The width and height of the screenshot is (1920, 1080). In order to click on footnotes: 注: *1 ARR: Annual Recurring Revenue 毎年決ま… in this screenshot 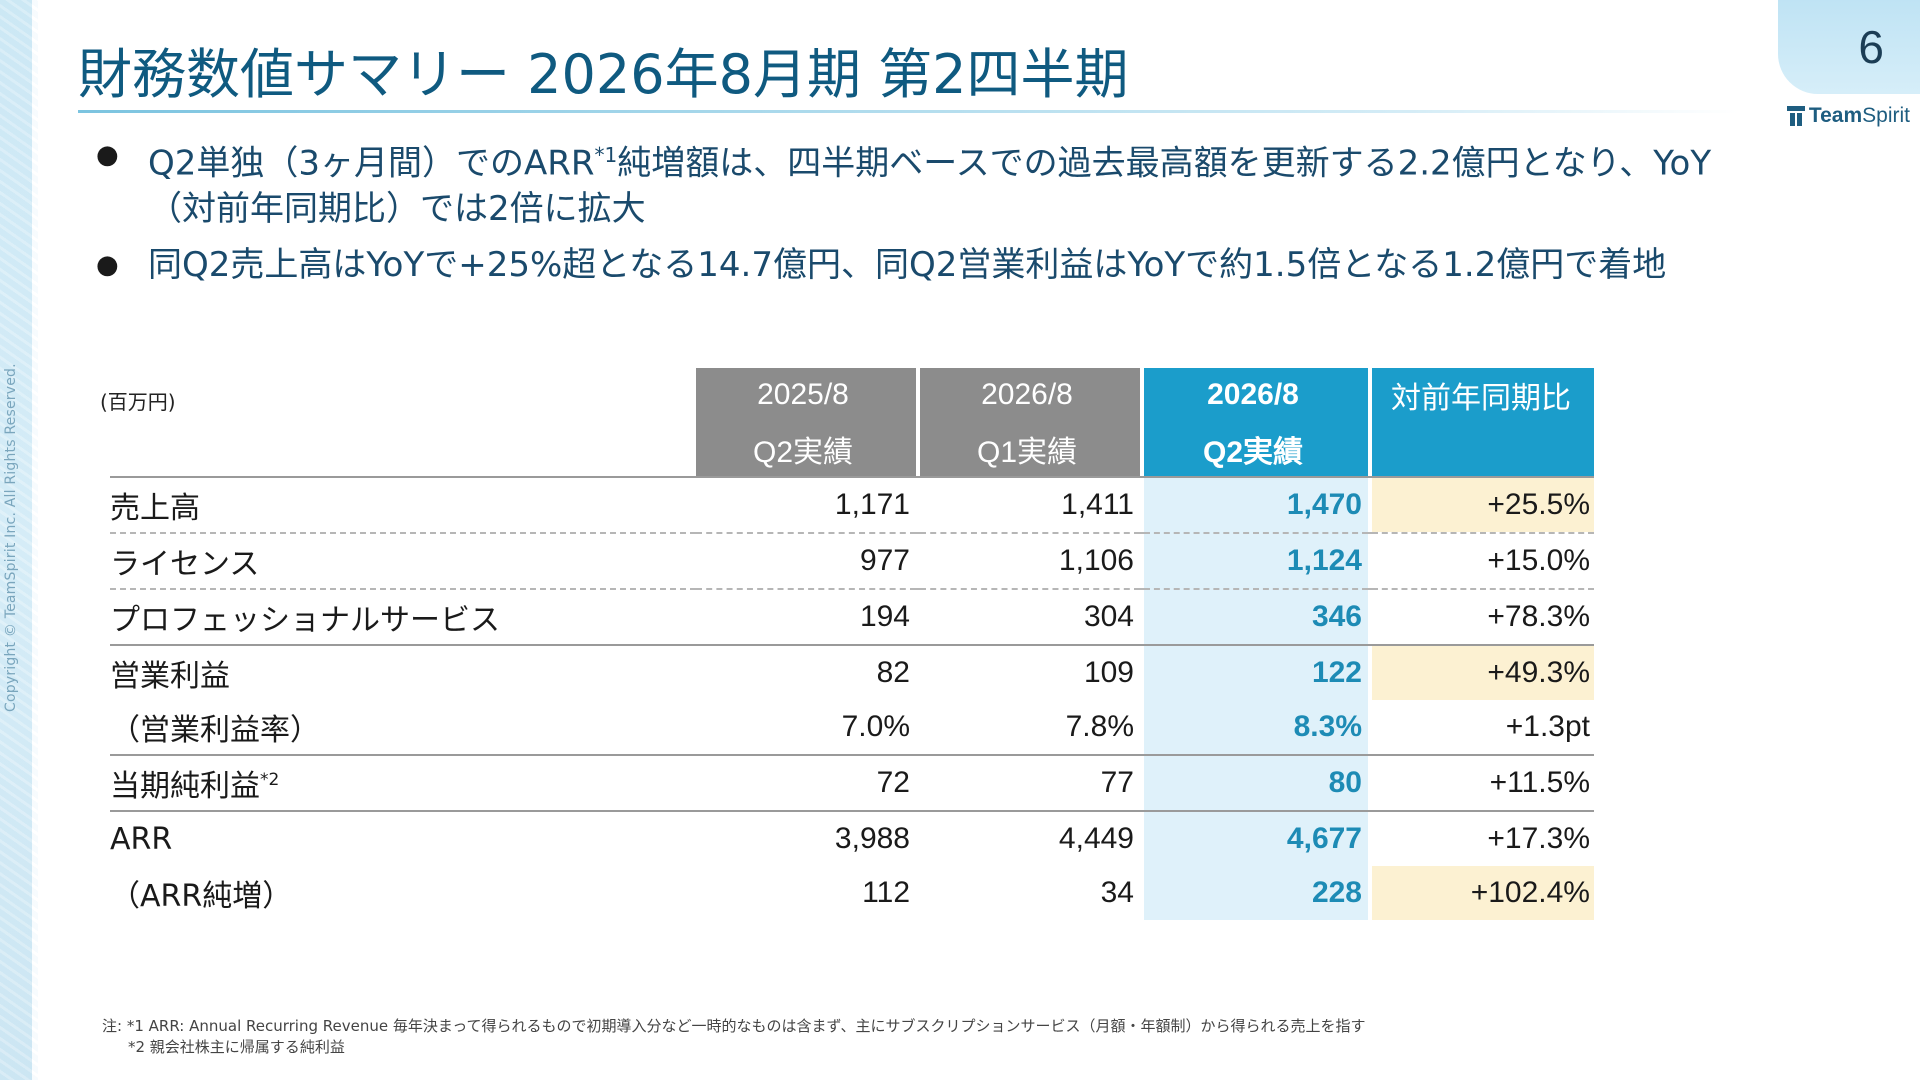, I will do `click(733, 1037)`.